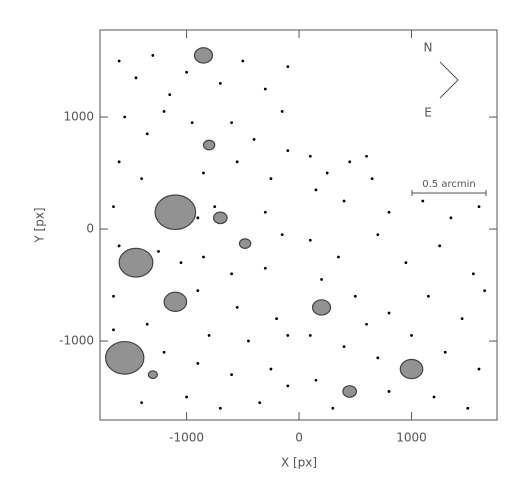 The image size is (510, 481). I want to click on x-axis-label: X [px], so click(299, 463).